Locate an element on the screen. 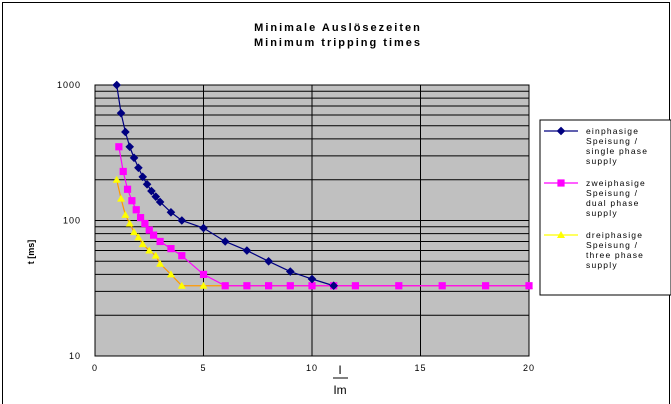 This screenshot has width=671, height=404. y-axis-label: t [ms] is located at coordinates (31, 252).